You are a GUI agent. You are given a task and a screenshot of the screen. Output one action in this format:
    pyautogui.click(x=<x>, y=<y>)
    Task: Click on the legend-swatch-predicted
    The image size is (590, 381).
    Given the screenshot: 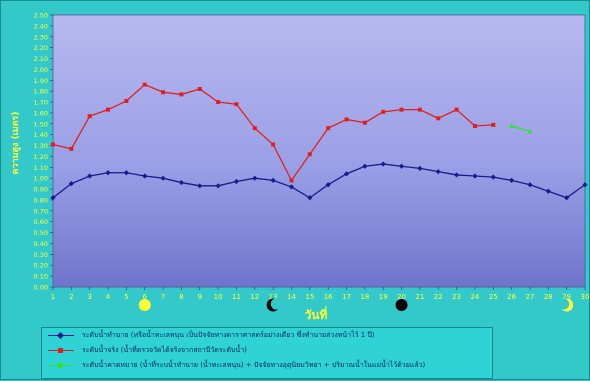 What is the action you would take?
    pyautogui.click(x=61, y=335)
    